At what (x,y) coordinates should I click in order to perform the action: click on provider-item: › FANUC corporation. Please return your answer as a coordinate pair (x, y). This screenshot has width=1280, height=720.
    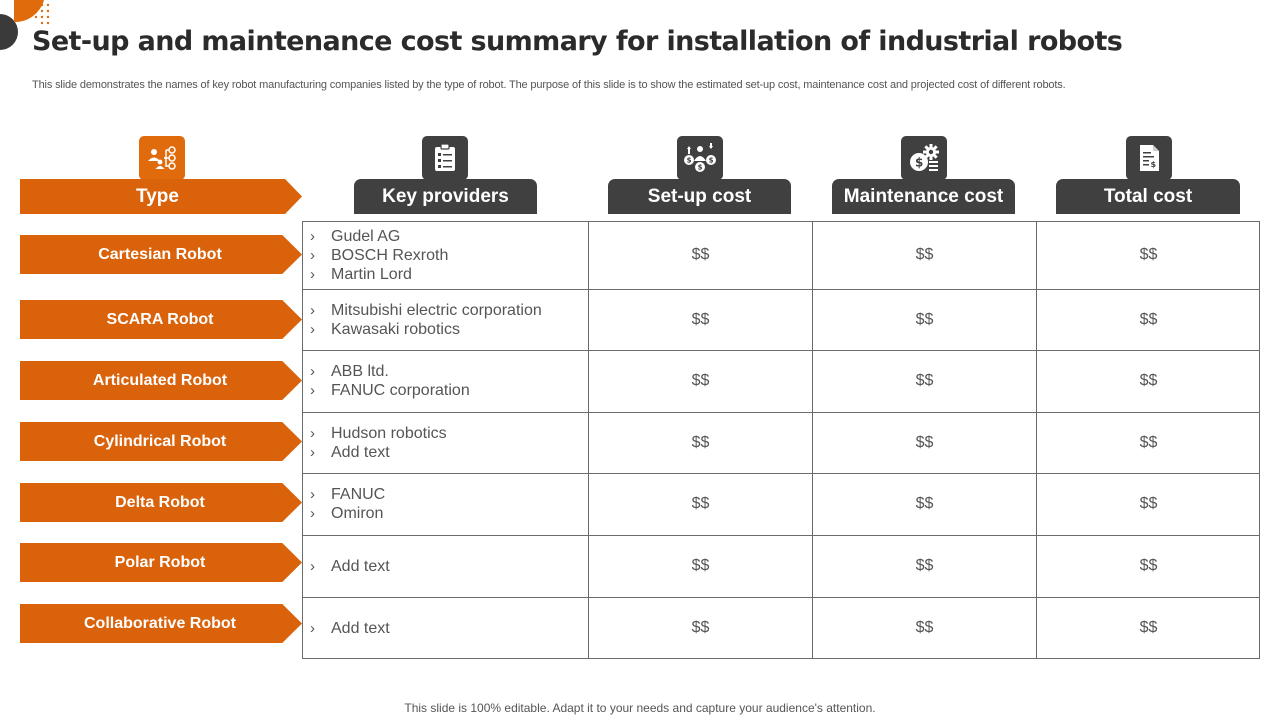
    Looking at the image, I should click on (390, 390).